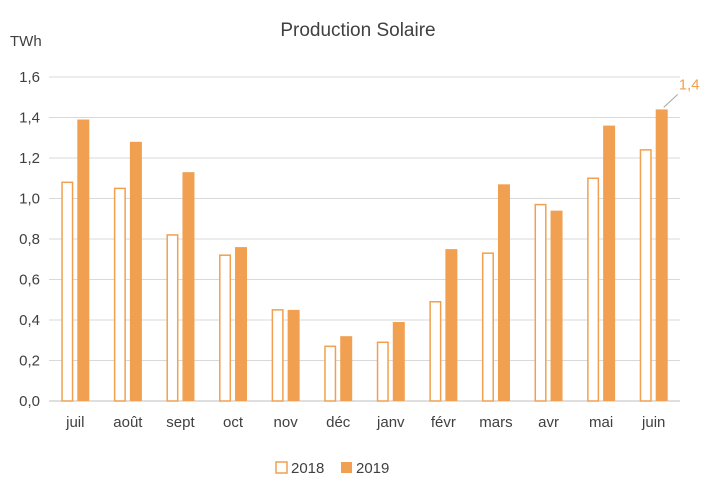 This screenshot has width=711, height=492. Describe the element at coordinates (435, 351) in the screenshot. I see `bar-2018-févr` at that location.